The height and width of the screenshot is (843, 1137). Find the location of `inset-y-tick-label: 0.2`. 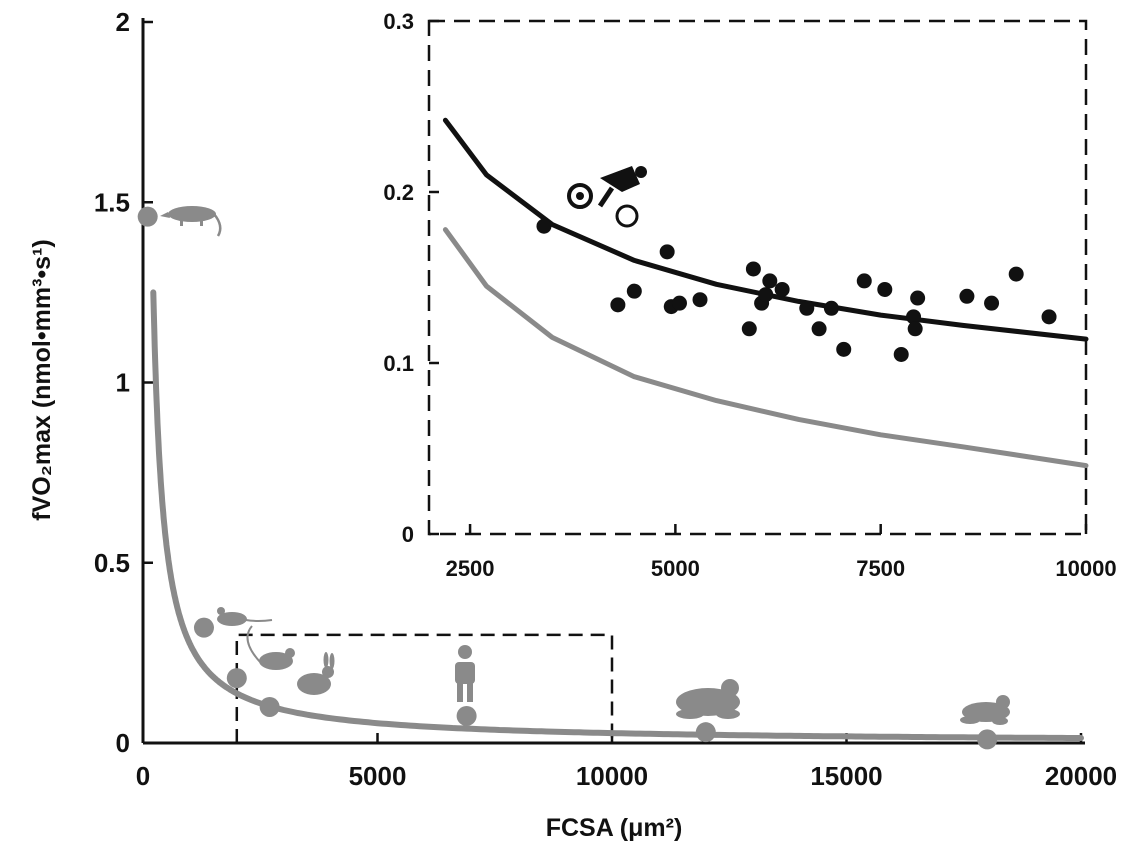

inset-y-tick-label: 0.2 is located at coordinates (398, 192).